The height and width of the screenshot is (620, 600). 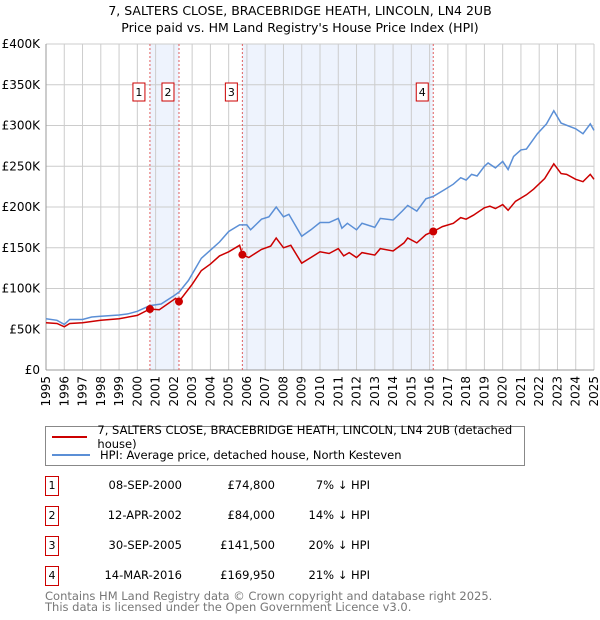 What do you see at coordinates (22, 44) in the screenshot?
I see `y-tick-label: £400K` at bounding box center [22, 44].